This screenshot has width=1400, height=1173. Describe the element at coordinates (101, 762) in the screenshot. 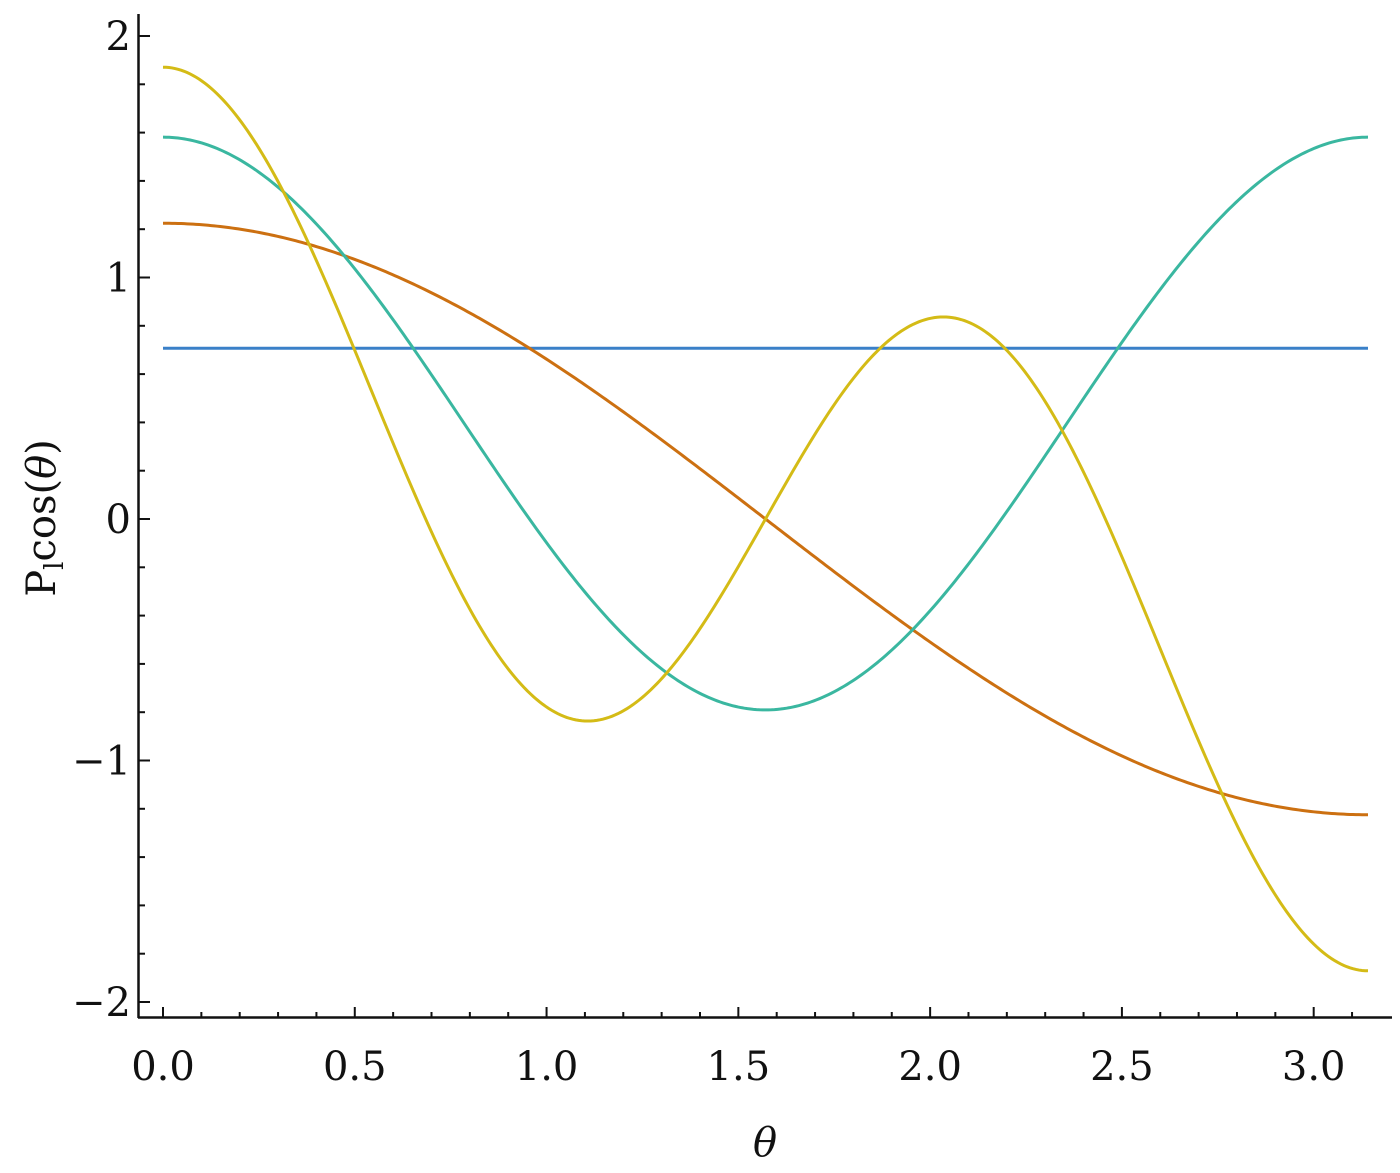

I see `y-tick-label: −1` at that location.